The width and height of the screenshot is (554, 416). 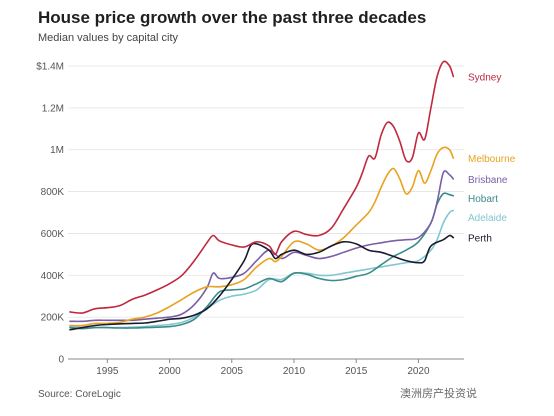 I want to click on series-label-perth: Perth, so click(x=480, y=239).